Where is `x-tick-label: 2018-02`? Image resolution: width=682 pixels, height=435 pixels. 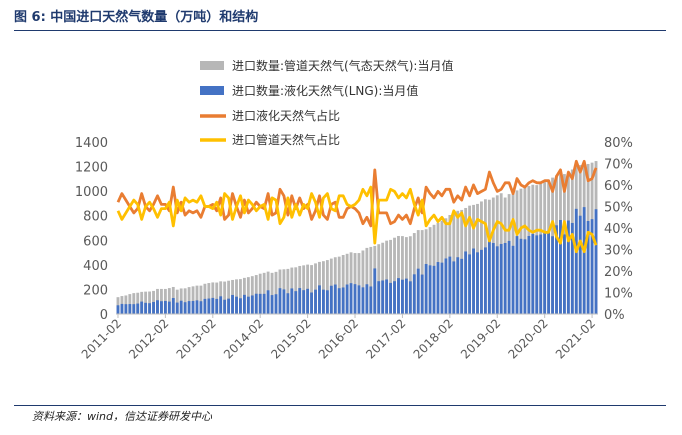
x-tick-label: 2018-02 is located at coordinates (433, 338).